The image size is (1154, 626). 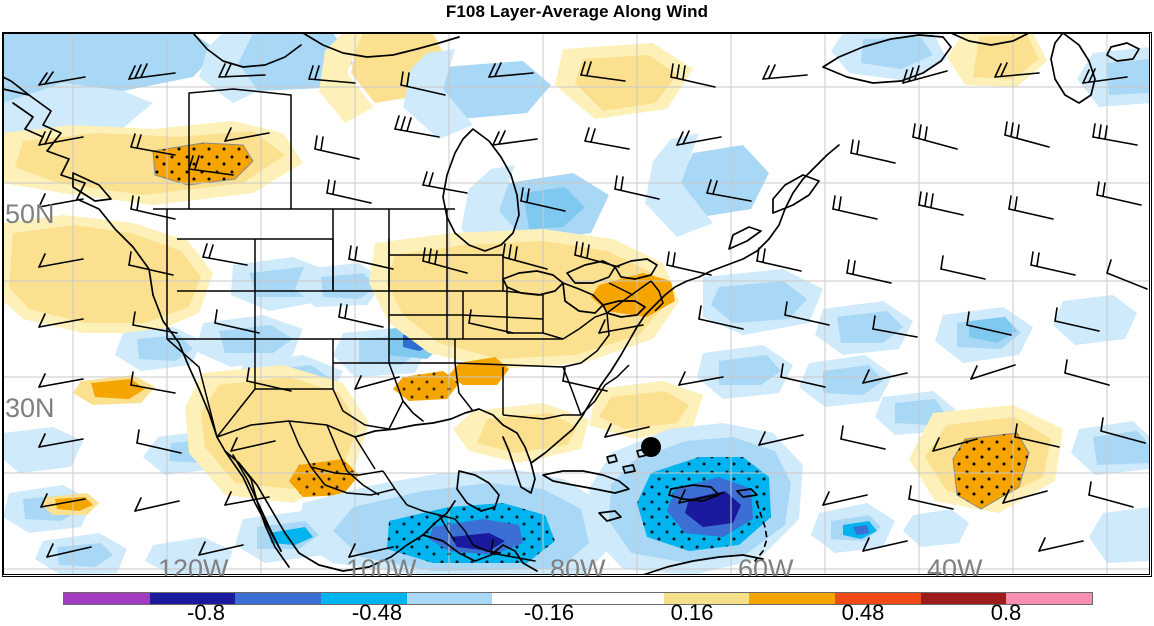 What do you see at coordinates (577, 11) in the screenshot?
I see `figure-title: F108 Layer-Average Along Wind` at bounding box center [577, 11].